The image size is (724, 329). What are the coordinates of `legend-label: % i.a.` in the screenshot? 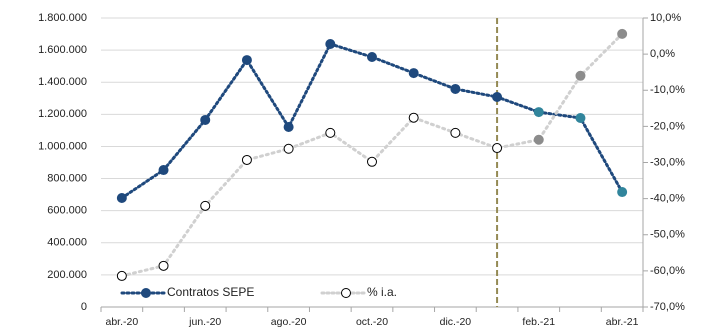 It's located at (382, 292).